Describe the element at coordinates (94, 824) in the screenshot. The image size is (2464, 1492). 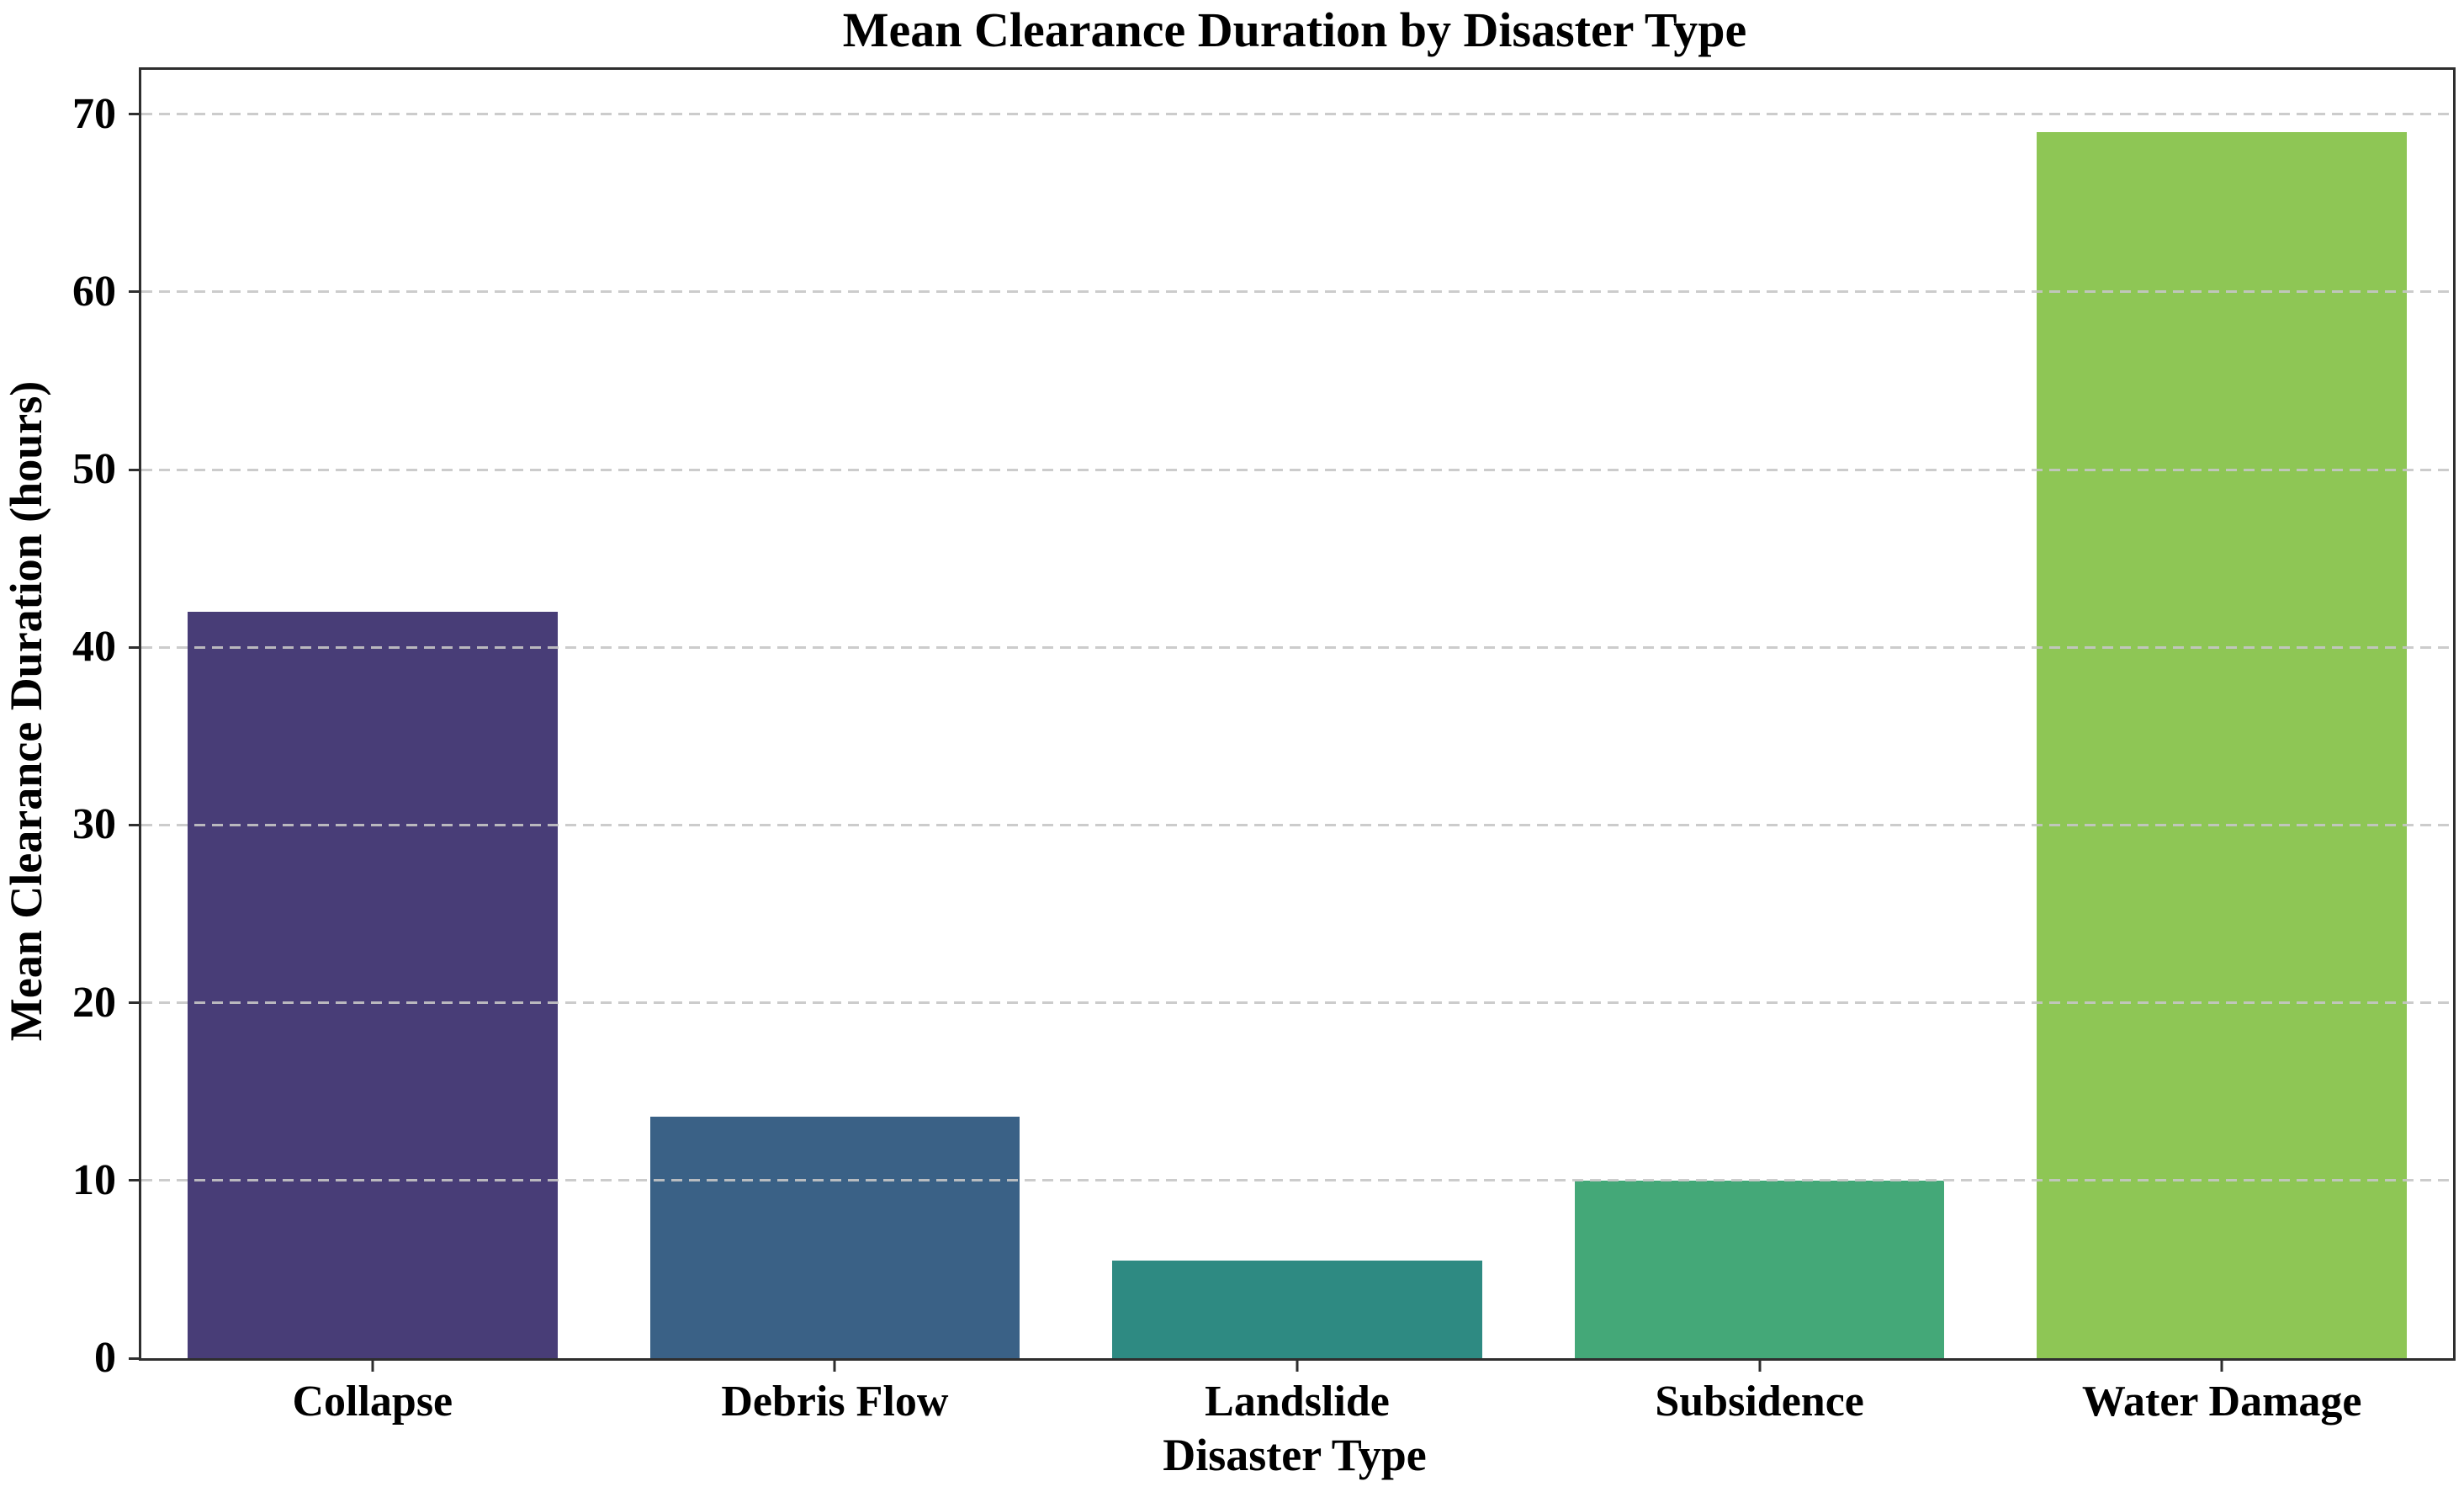
I see `y-tick-label-30: 30` at that location.